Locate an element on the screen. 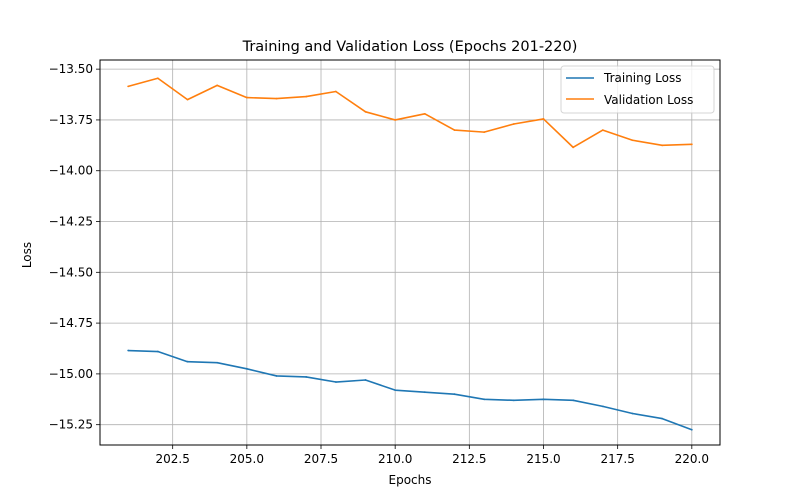 This screenshot has width=800, height=500. x-tick-label: 210.0 is located at coordinates (395, 459).